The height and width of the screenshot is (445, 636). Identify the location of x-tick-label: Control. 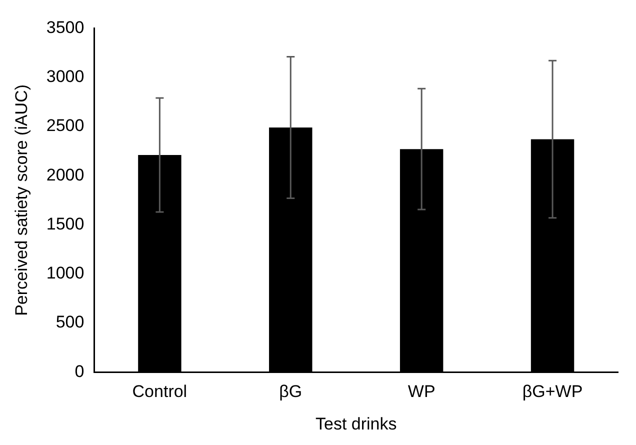
(160, 392).